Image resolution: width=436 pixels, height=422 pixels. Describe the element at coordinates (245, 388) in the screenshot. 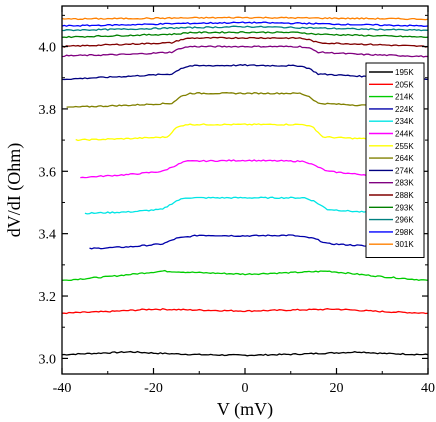

I see `x-tick-label: 0` at that location.